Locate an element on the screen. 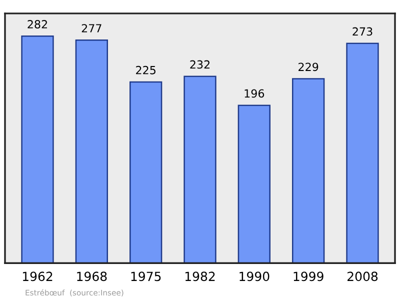  data-label: 273 is located at coordinates (362, 31).